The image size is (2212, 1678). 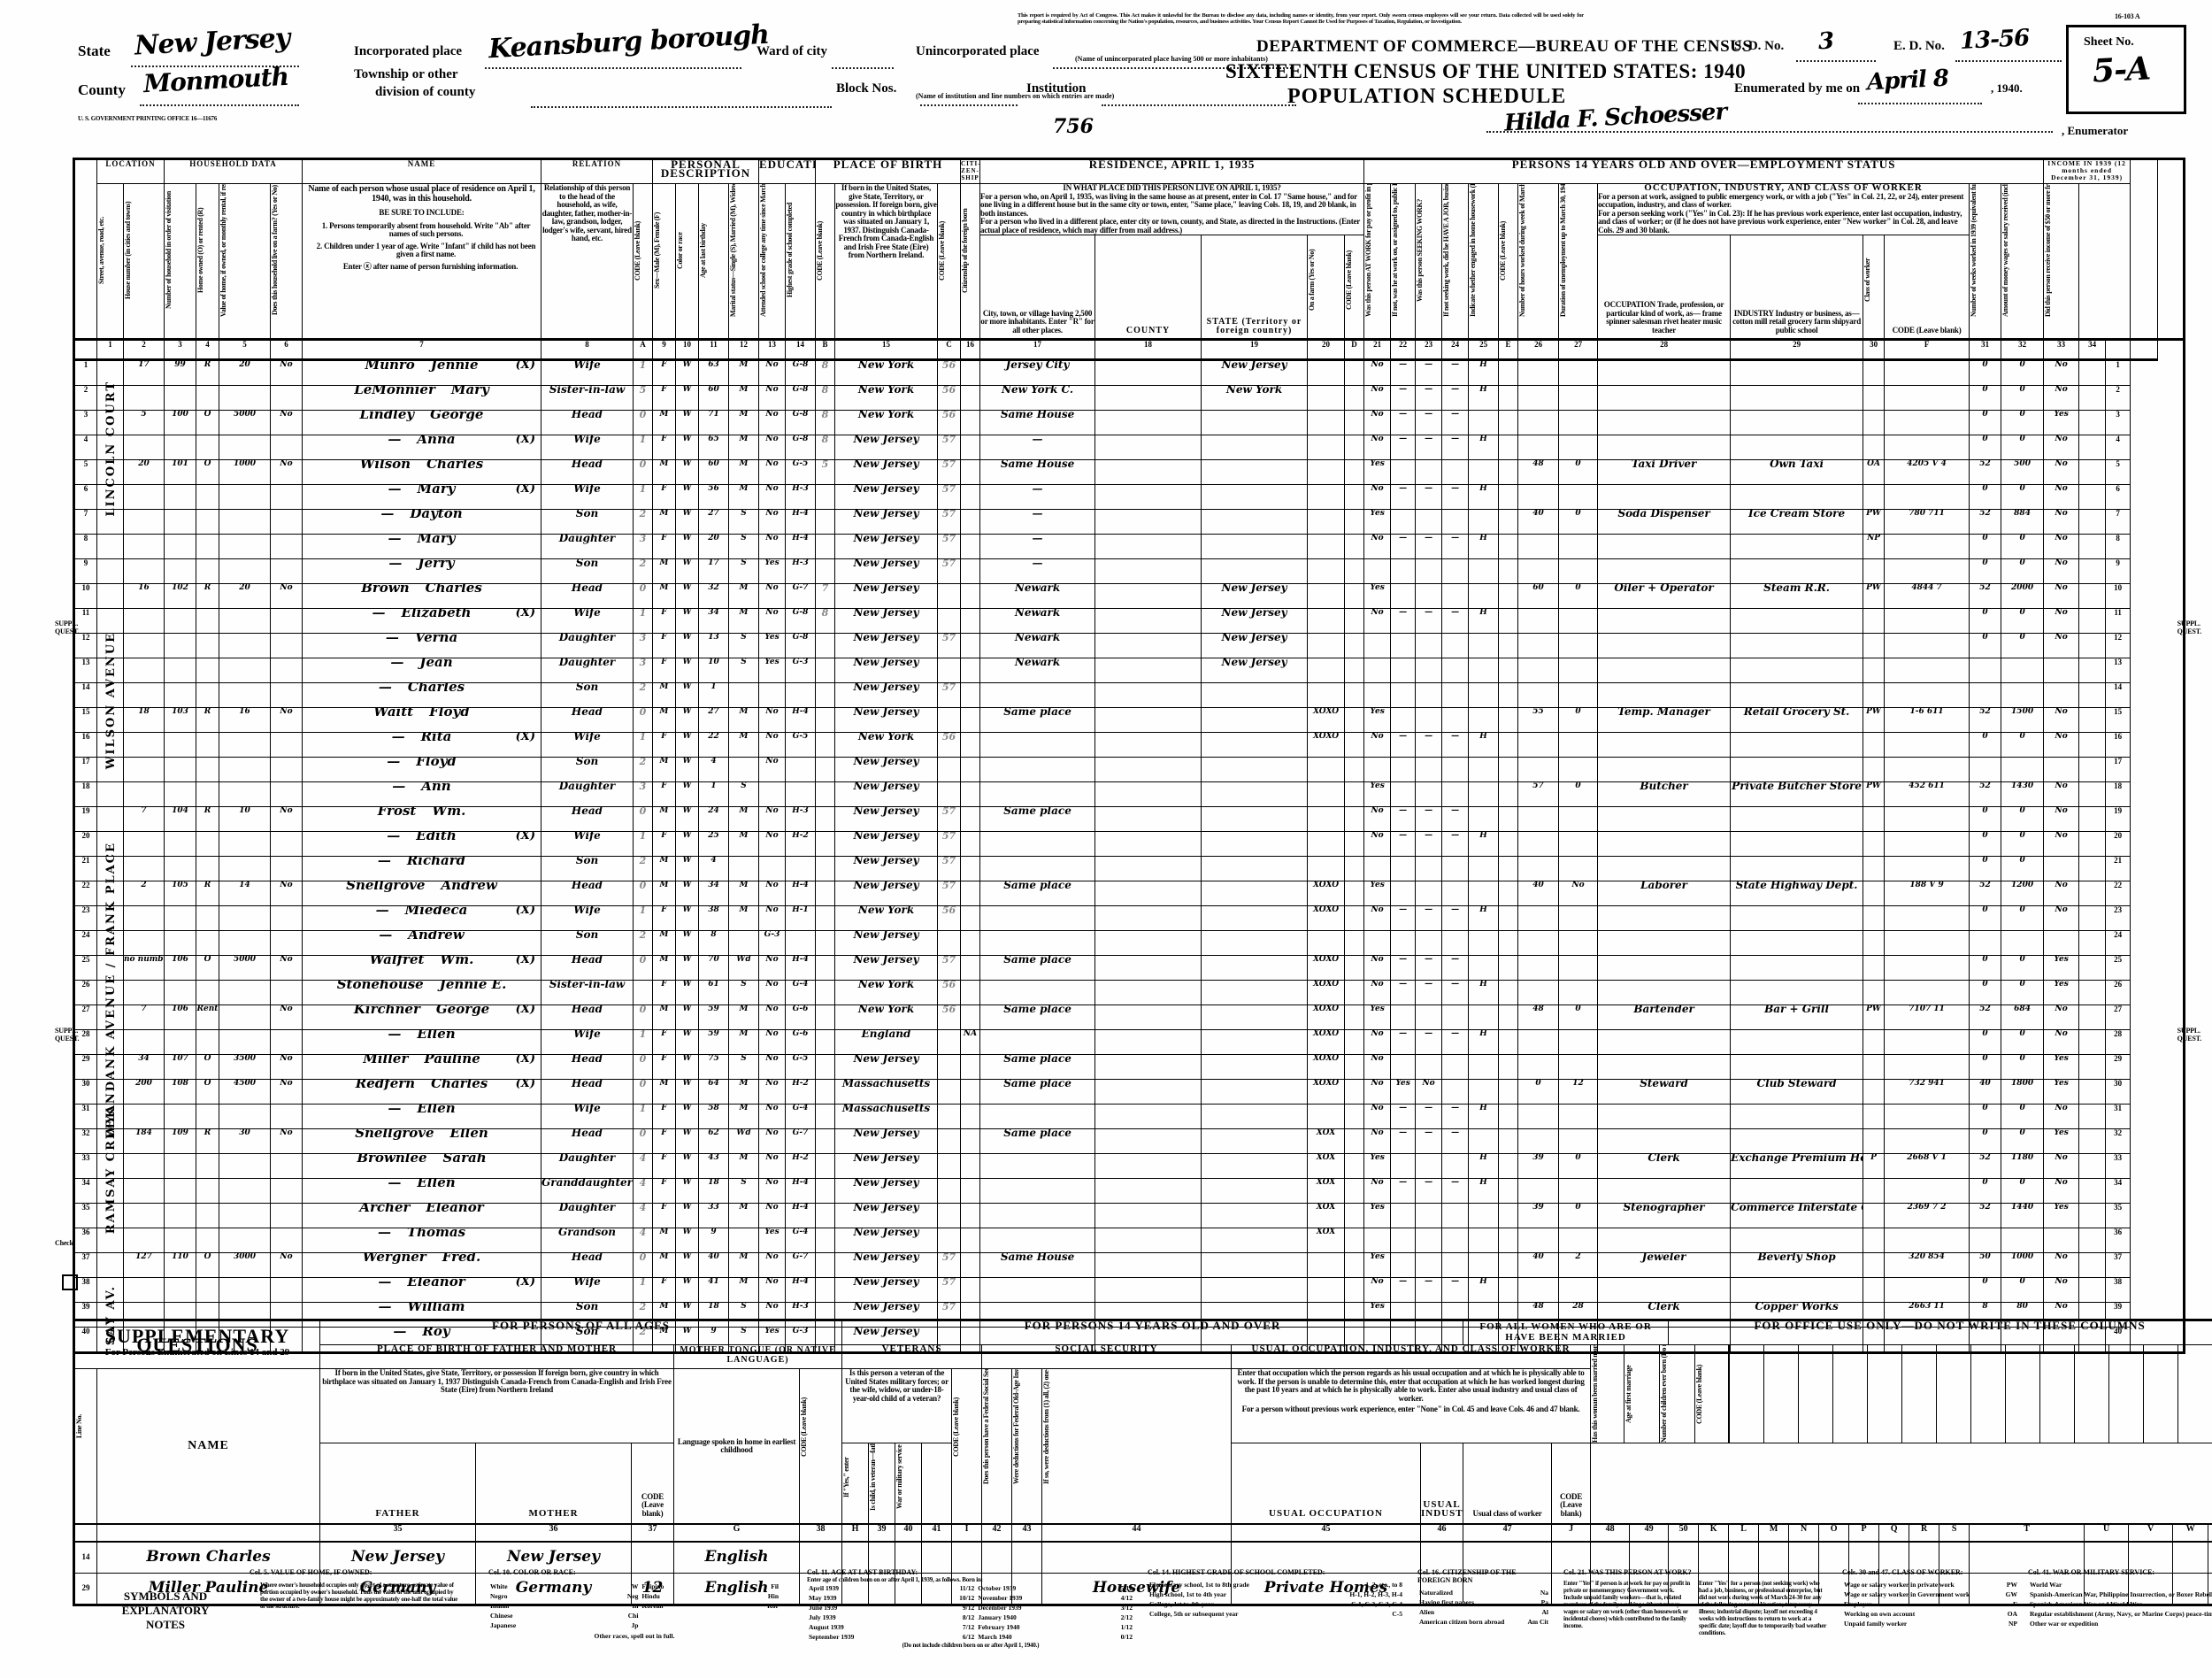 What do you see at coordinates (1894, 1533) in the screenshot?
I see `suppl-column-number: Q` at bounding box center [1894, 1533].